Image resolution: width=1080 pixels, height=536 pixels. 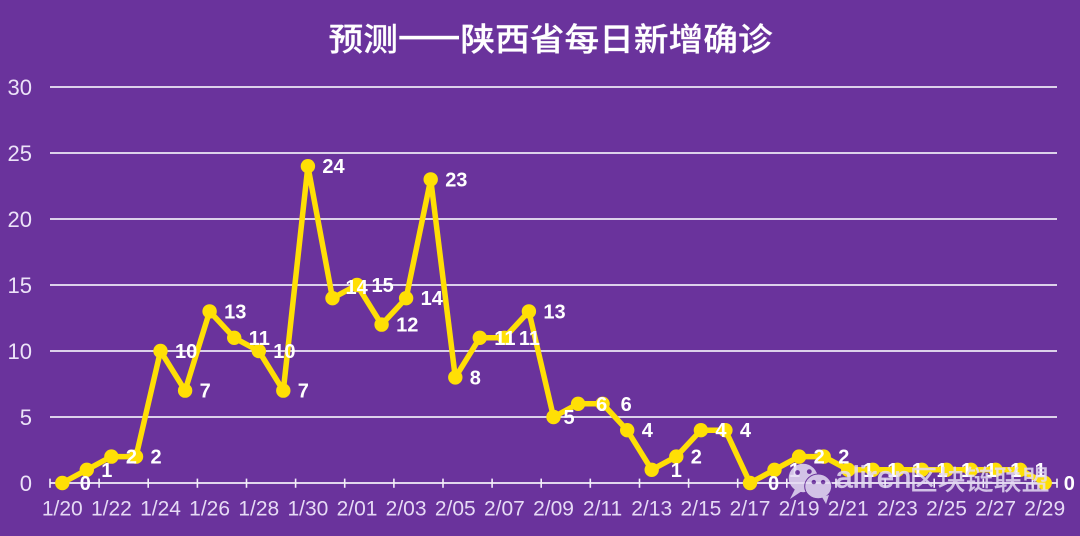 I want to click on svg-text: aliren, so click(x=874, y=477).